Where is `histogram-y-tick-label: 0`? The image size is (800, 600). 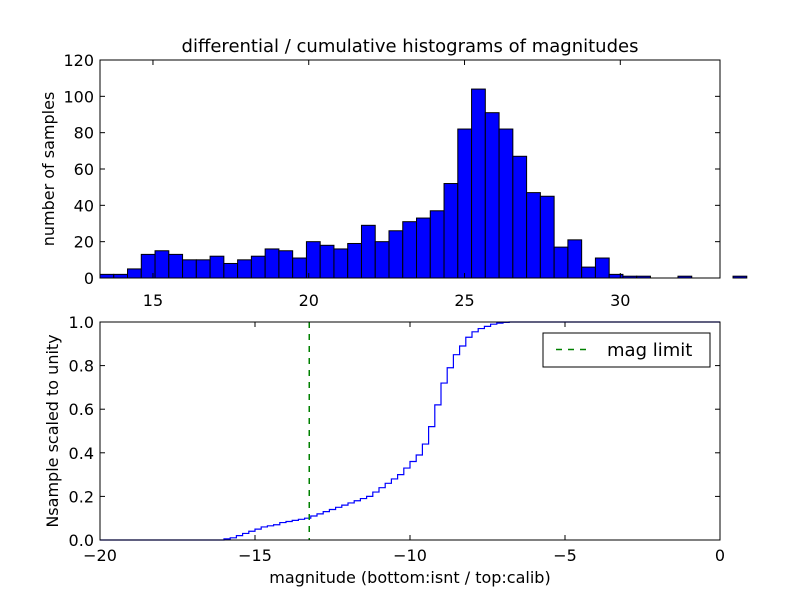
histogram-y-tick-label: 0 is located at coordinates (89, 278).